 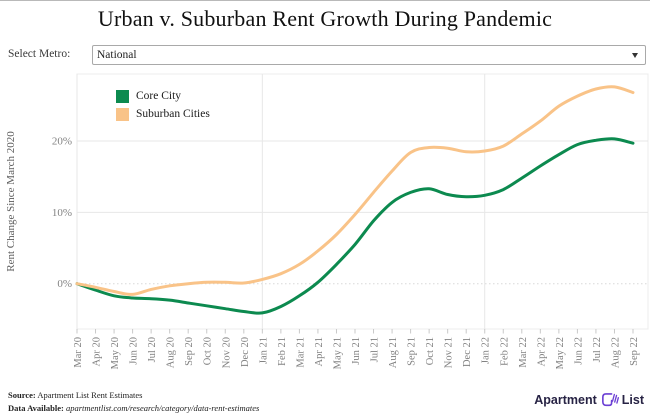 What do you see at coordinates (171, 352) in the screenshot?
I see `x-tick-label: Aug 20` at bounding box center [171, 352].